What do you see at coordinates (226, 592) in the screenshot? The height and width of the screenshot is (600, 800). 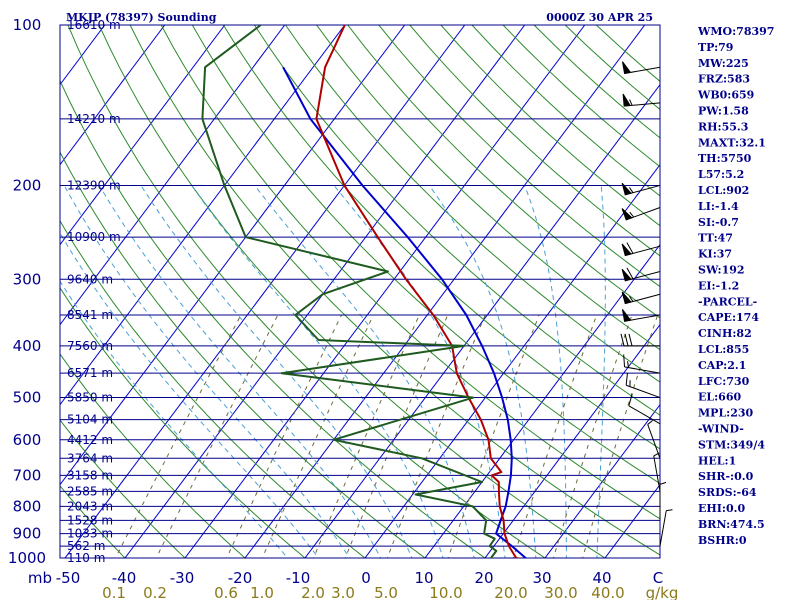 I see `mixing-ratio-tick-label: 0.6` at bounding box center [226, 592].